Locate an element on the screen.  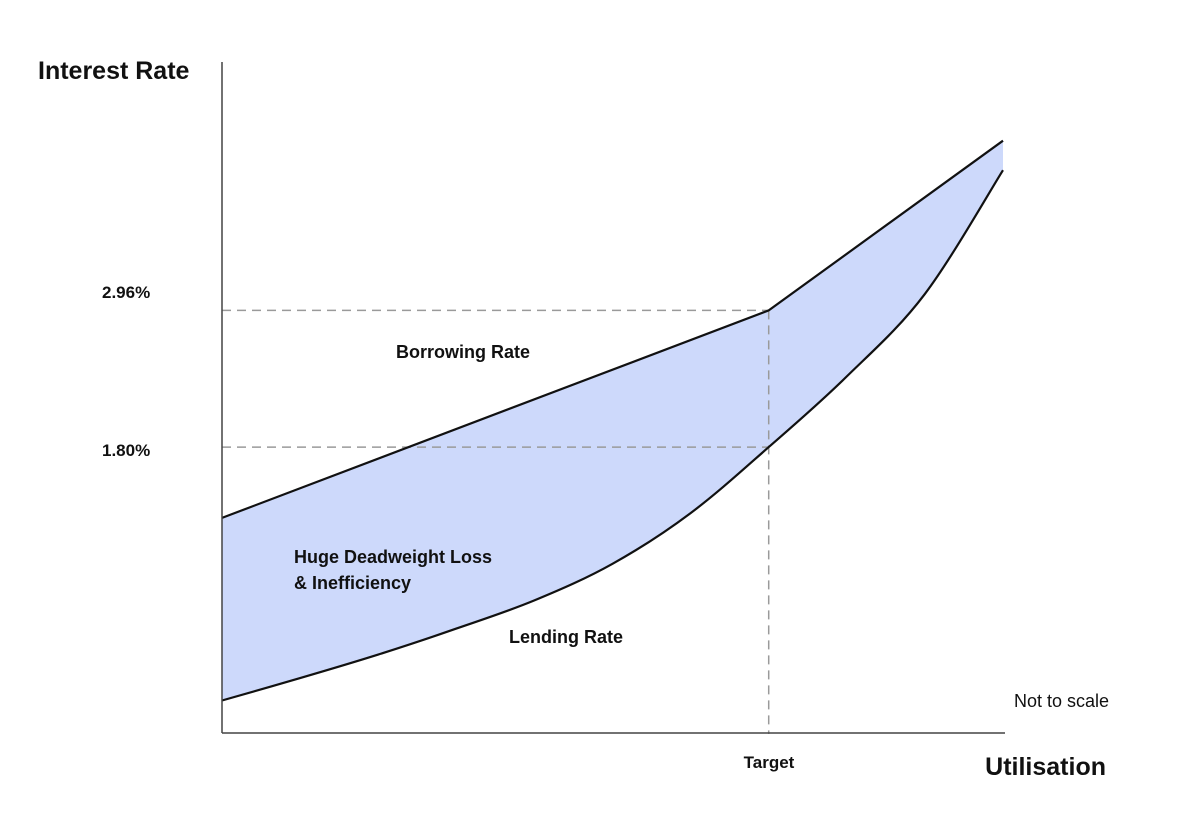
lending-rate-label: Lending Rate is located at coordinates (566, 637).